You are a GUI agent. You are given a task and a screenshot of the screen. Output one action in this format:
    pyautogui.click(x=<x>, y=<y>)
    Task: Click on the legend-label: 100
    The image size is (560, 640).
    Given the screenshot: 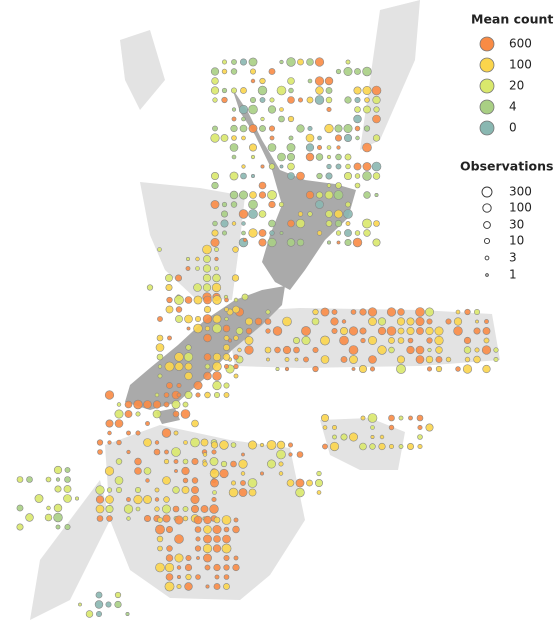 What is the action you would take?
    pyautogui.click(x=520, y=65)
    